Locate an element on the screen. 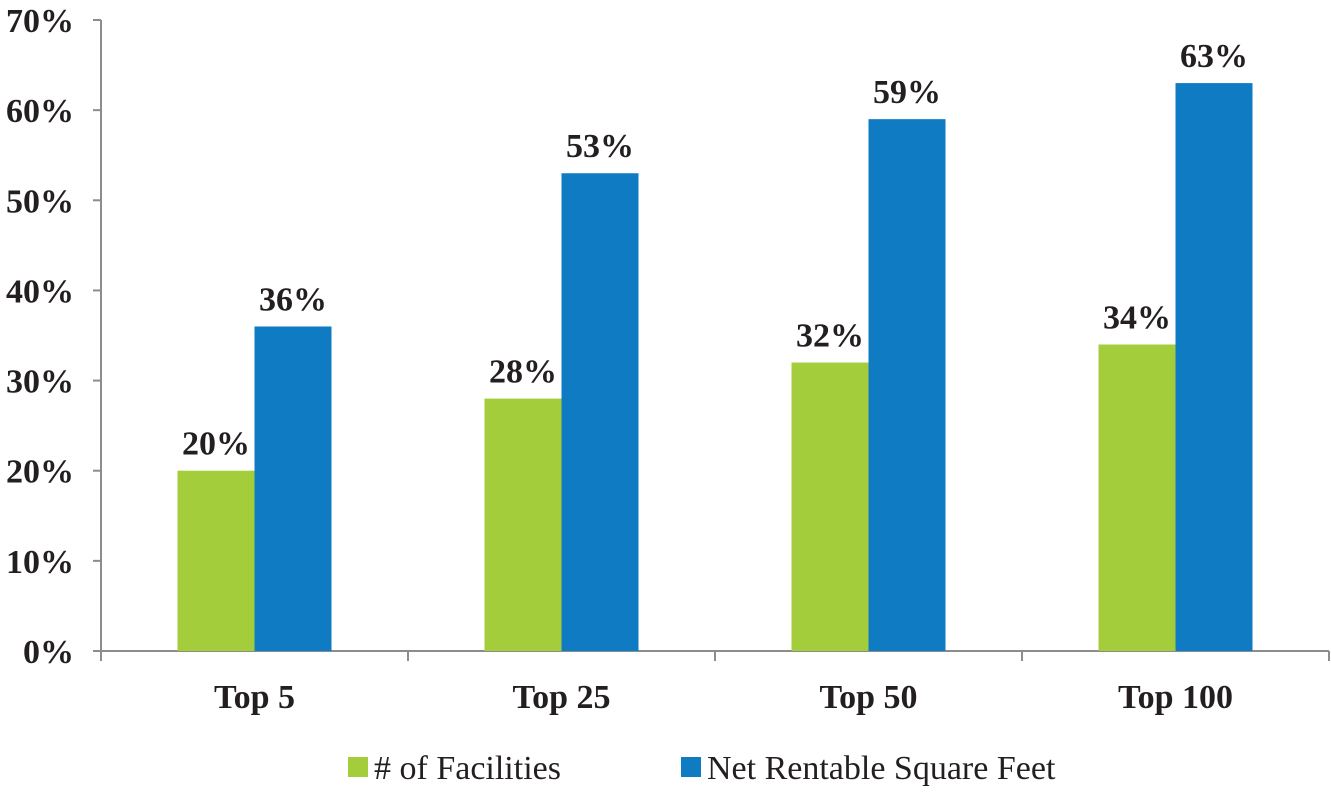 This screenshot has height=797, width=1331. y-tick-label: 10% is located at coordinates (40, 562).